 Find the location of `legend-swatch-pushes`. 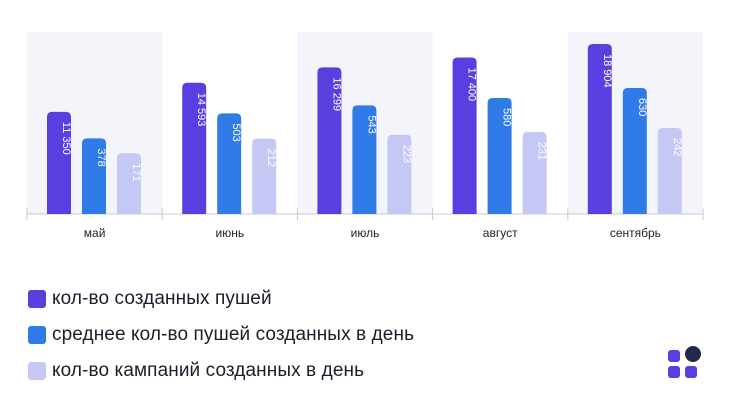

legend-swatch-pushes is located at coordinates (37, 299).